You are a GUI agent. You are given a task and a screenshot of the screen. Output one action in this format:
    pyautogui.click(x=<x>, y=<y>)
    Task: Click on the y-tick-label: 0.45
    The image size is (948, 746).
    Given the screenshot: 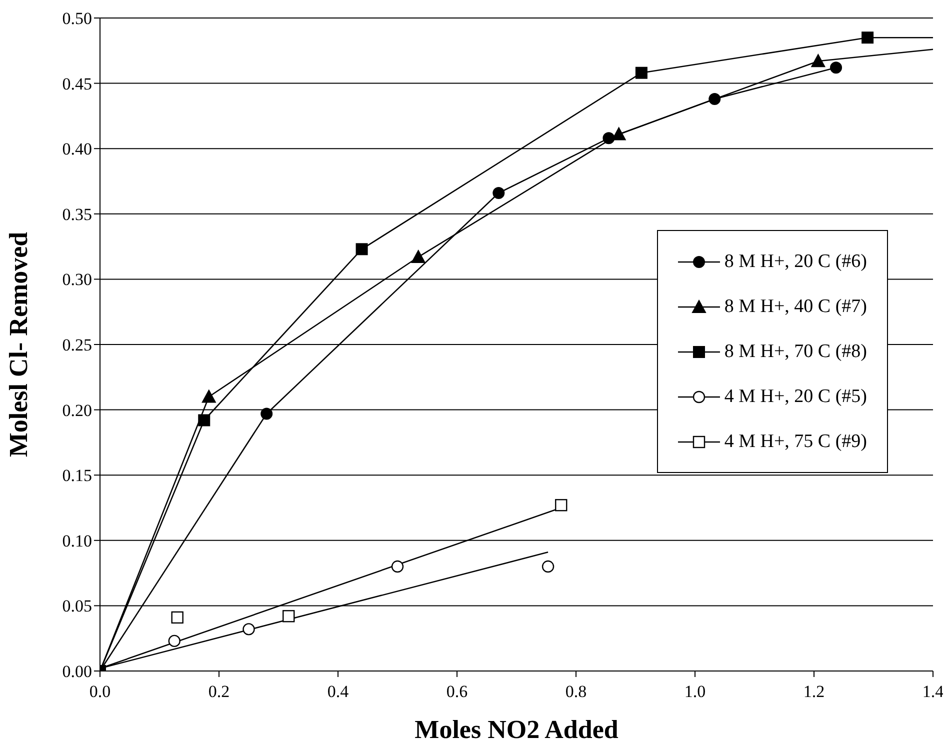 What is the action you would take?
    pyautogui.click(x=77, y=84)
    